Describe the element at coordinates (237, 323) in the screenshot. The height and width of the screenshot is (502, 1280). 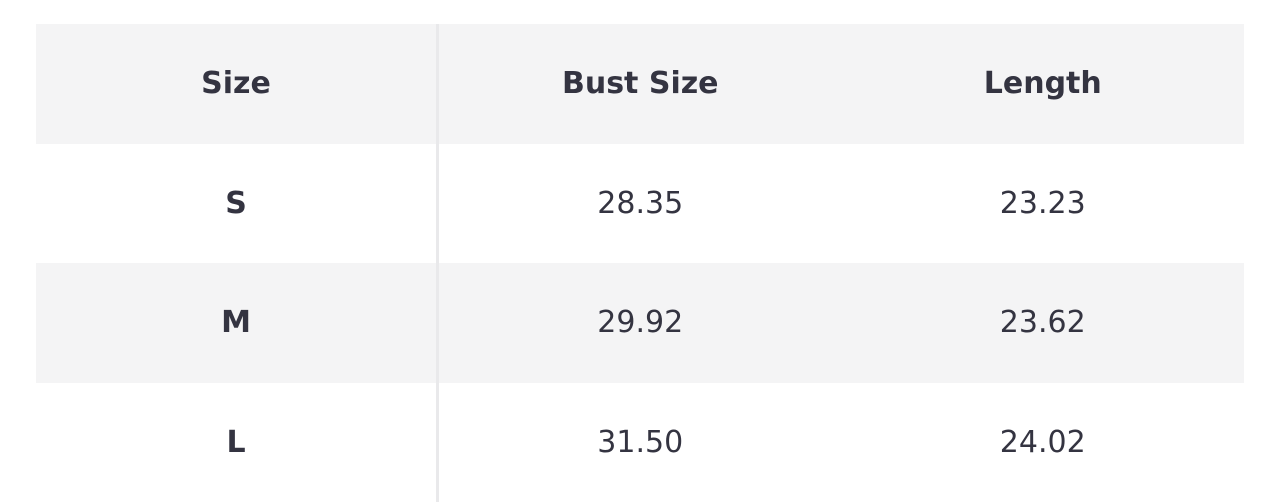
I see `size-cell: M` at that location.